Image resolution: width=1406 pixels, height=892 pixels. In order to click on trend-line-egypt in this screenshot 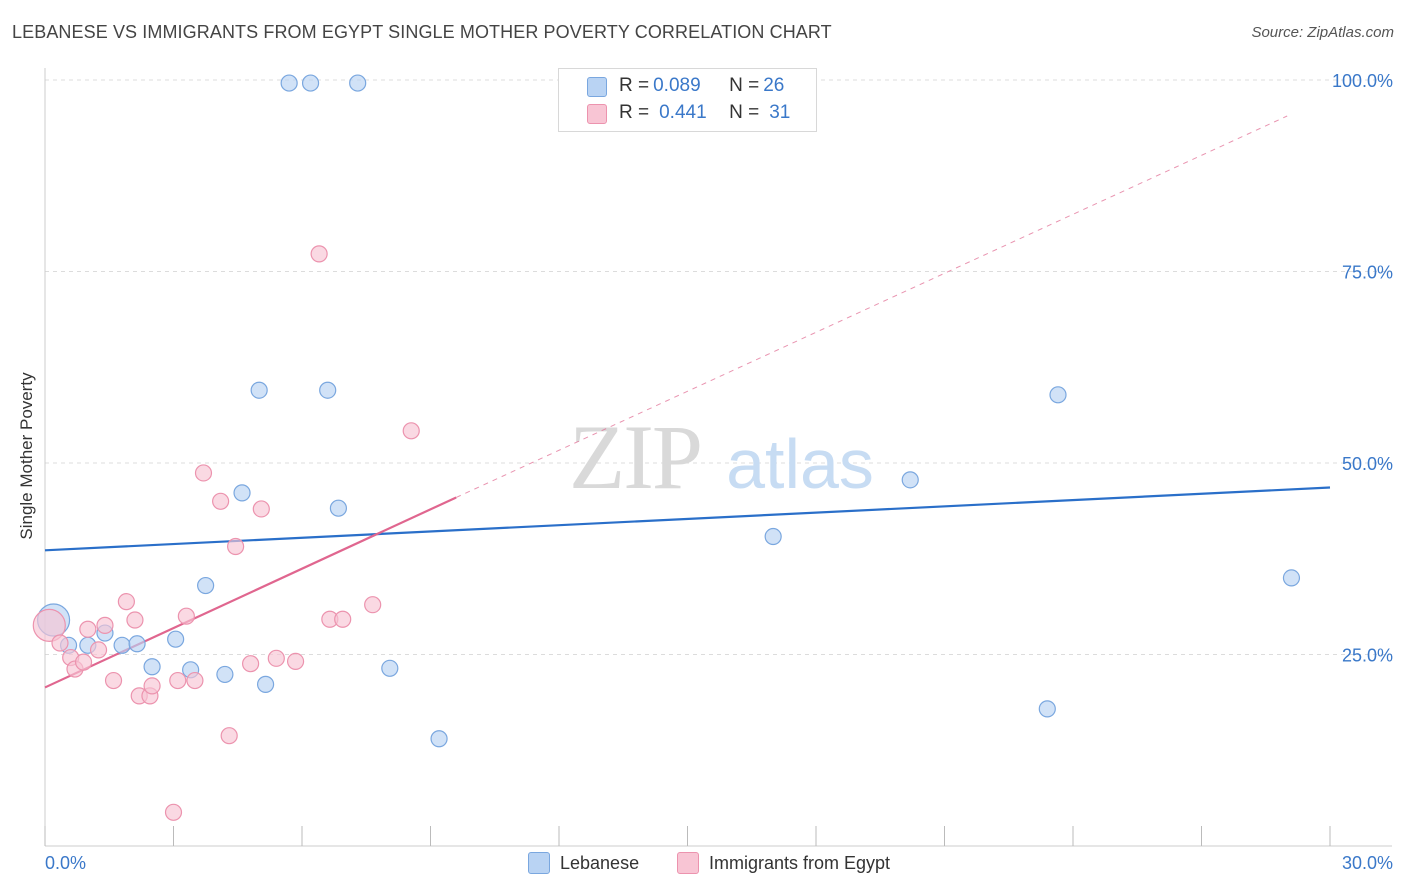, I will do `click(250, 592)`.